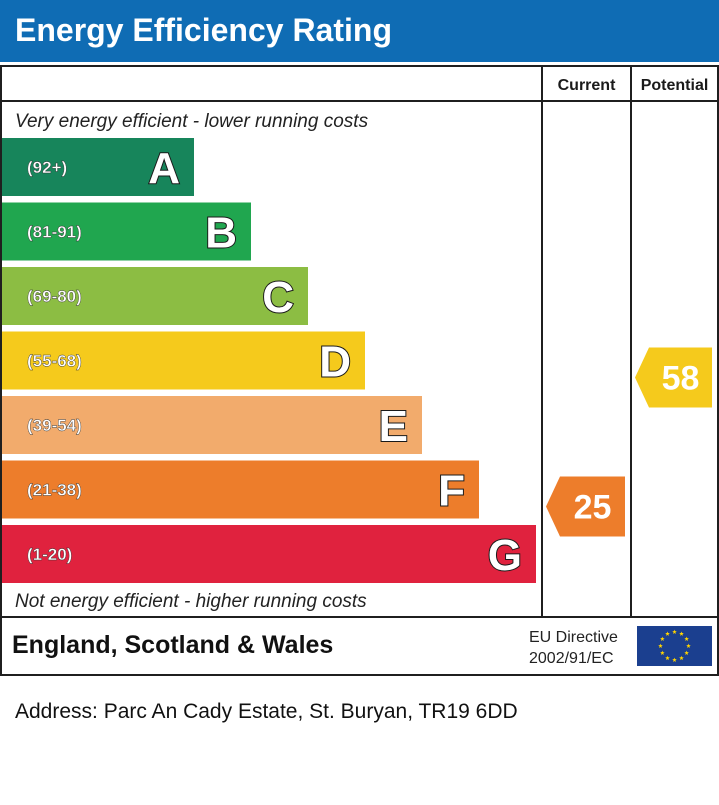 The image size is (719, 805). What do you see at coordinates (164, 168) in the screenshot?
I see `band-letter-a: A` at bounding box center [164, 168].